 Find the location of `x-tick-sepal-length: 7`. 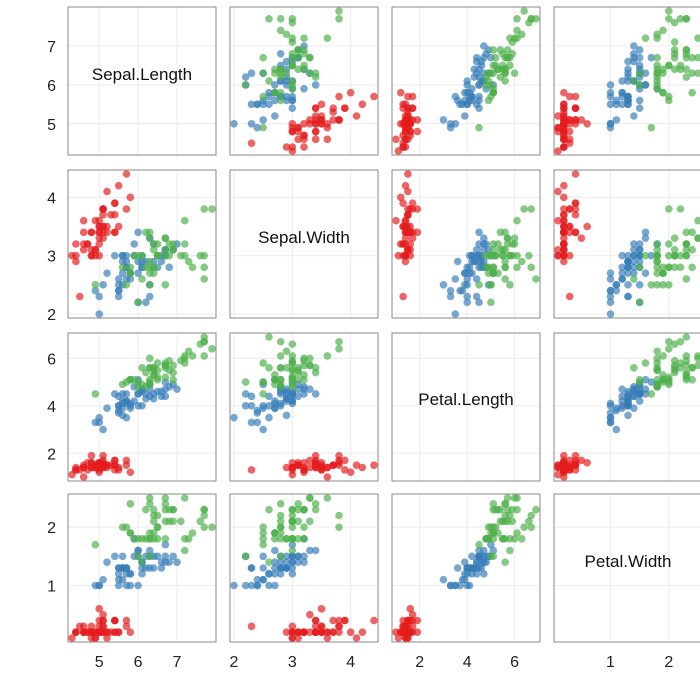

x-tick-sepal-length: 7 is located at coordinates (177, 662).